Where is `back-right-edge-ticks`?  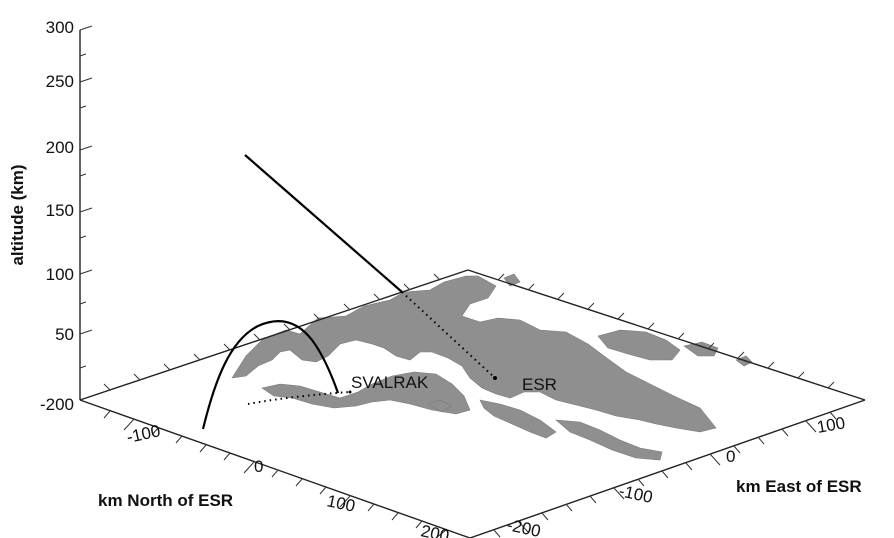 back-right-edge-ticks is located at coordinates (666, 331).